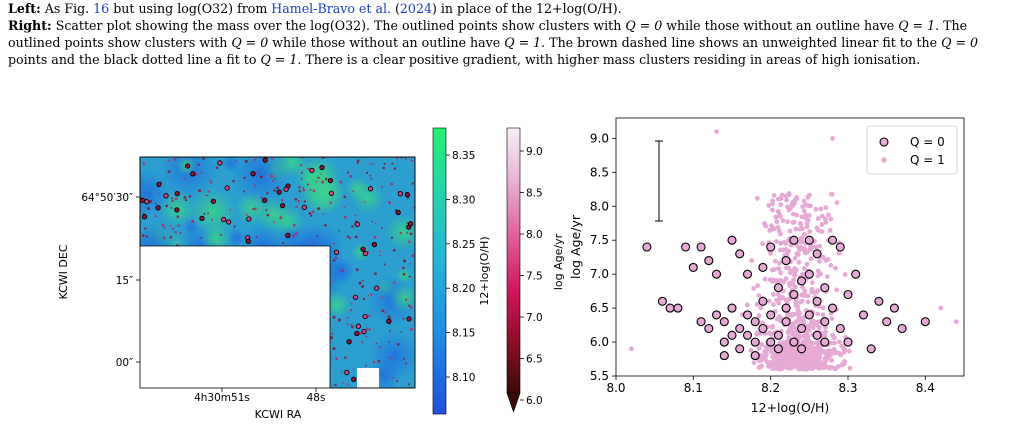 This screenshot has height=425, width=1025. Describe the element at coordinates (101, 8) in the screenshot. I see `figure-reference-link: 16` at that location.